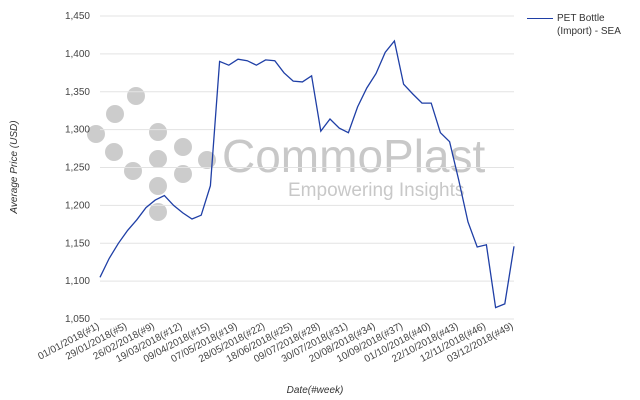 This screenshot has height=400, width=640. Describe the element at coordinates (77, 54) in the screenshot. I see `y-tick-label: 1,400` at that location.